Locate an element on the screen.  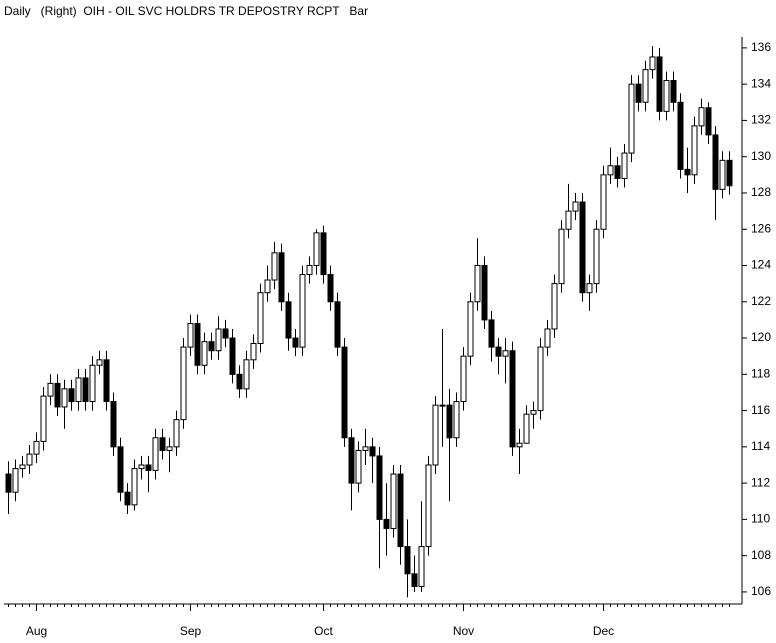
x-tick-label: Aug is located at coordinates (36, 631).